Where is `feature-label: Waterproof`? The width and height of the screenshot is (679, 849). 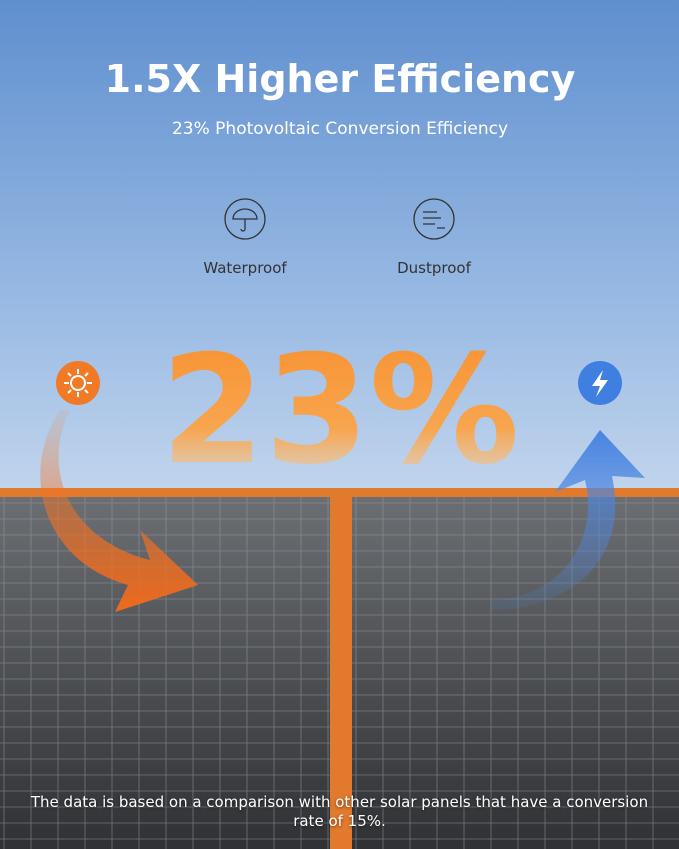 feature-label: Waterproof is located at coordinates (245, 268).